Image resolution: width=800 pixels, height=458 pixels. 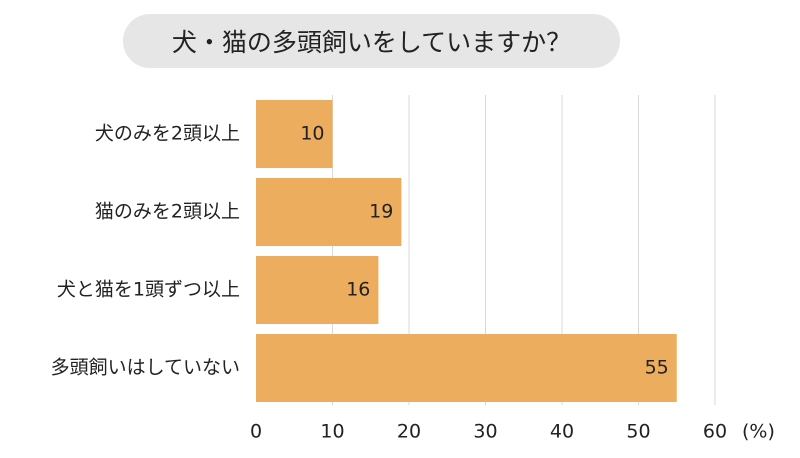 I want to click on category-label-3: 犬と猫を1頭ずつ以上, so click(x=148, y=290).